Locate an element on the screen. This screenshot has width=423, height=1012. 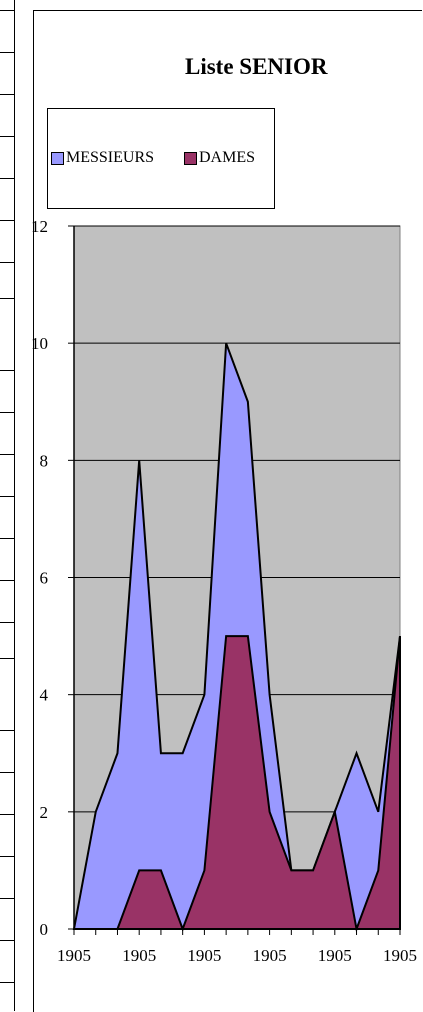
legend-swatch-messieurs is located at coordinates (57, 158).